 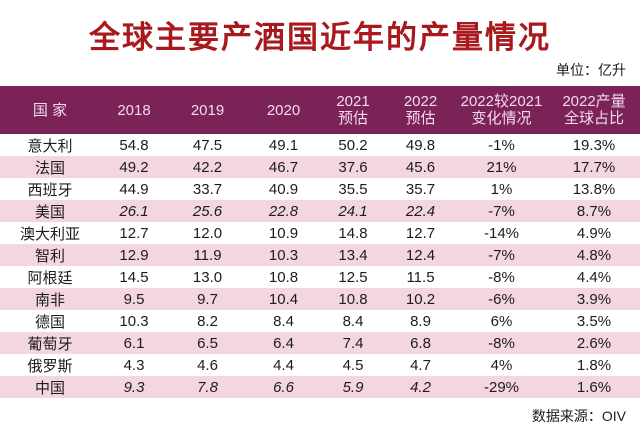 I want to click on value-cell: 10.2, so click(x=420, y=299).